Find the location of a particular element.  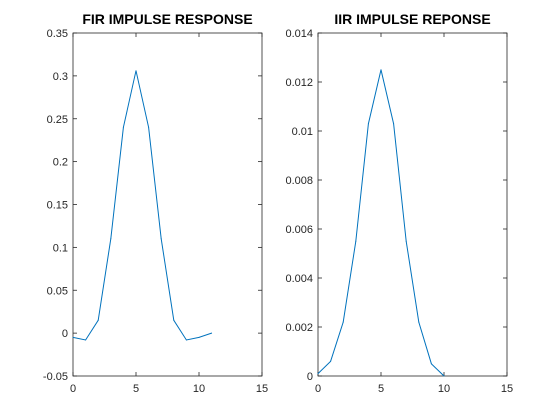

iir-y-tick-label: 0.006 is located at coordinates (299, 230).